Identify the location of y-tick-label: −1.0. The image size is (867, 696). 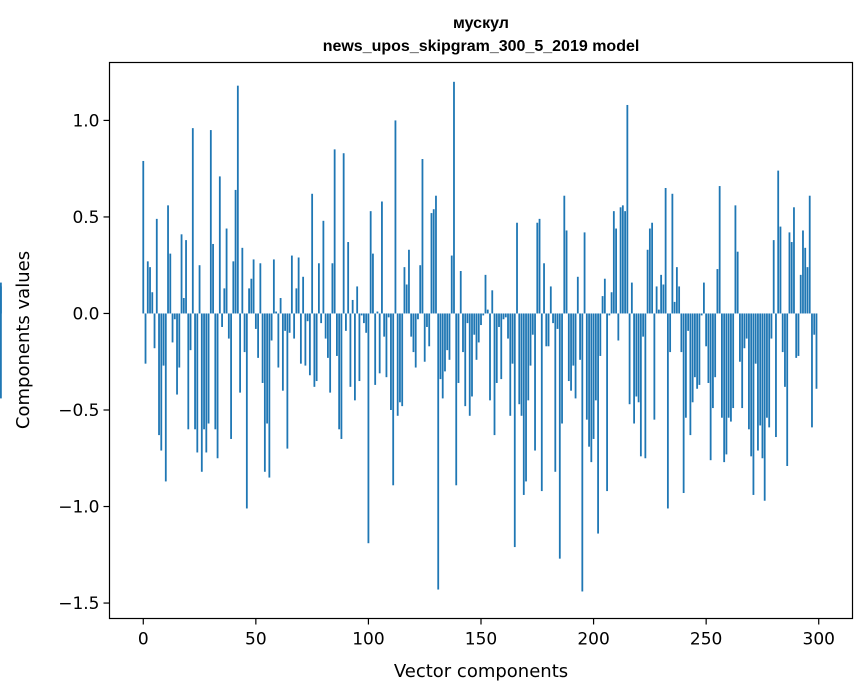
(78, 508).